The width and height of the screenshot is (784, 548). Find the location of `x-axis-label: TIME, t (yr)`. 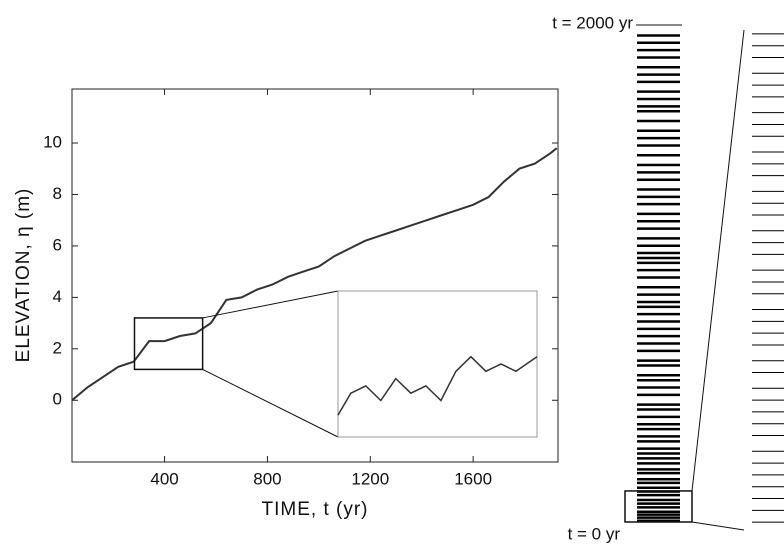

x-axis-label: TIME, t (yr) is located at coordinates (315, 509).